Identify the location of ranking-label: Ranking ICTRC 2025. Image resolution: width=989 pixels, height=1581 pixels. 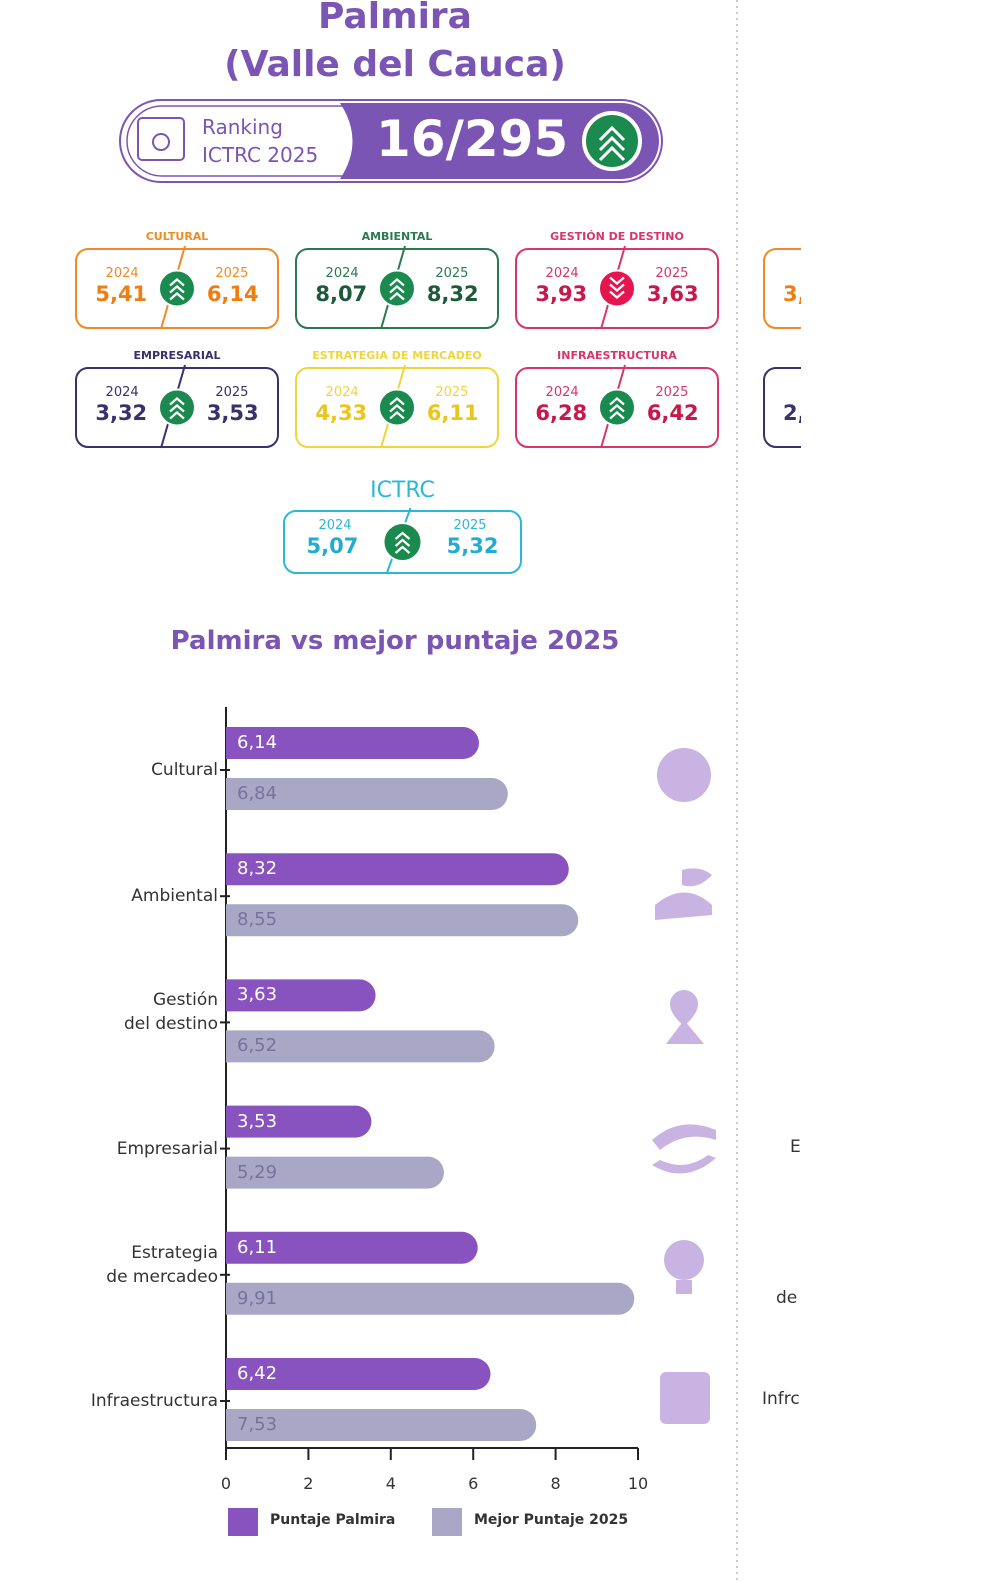
(260, 141).